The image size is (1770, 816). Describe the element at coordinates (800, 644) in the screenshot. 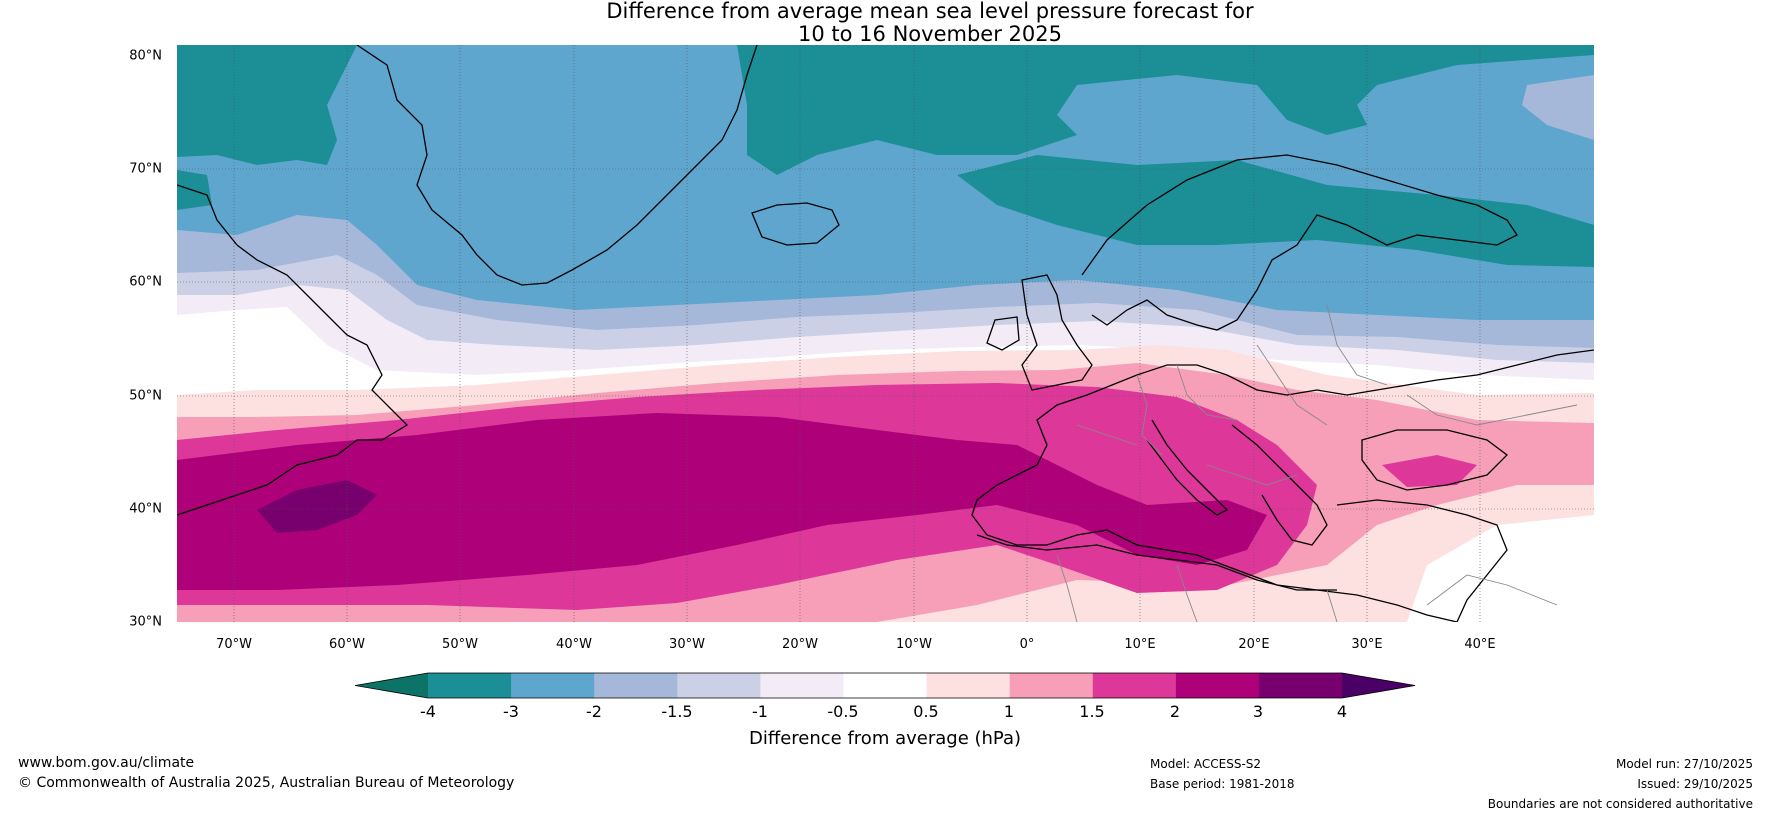

I see `lon-label-20w: 20°W` at that location.